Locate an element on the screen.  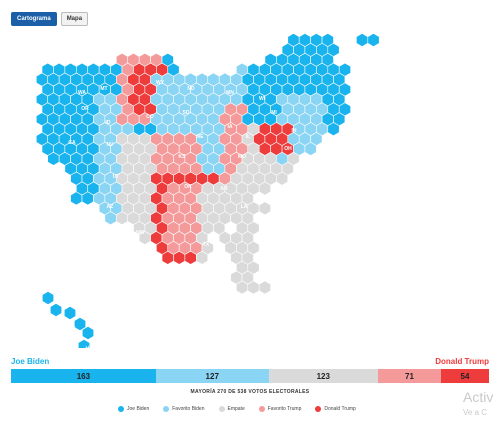
state-label: AL is located at coordinates (262, 259).